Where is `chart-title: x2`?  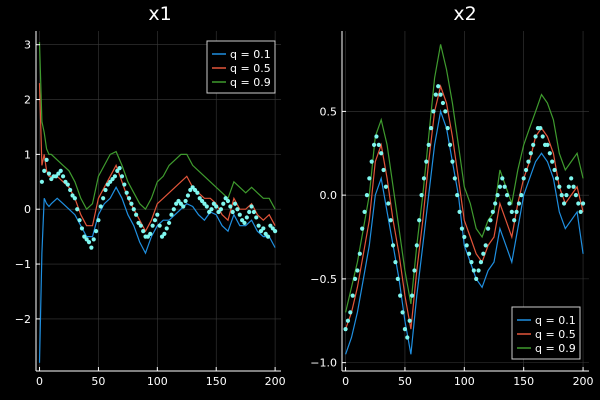 chart-title: x2 is located at coordinates (464, 14).